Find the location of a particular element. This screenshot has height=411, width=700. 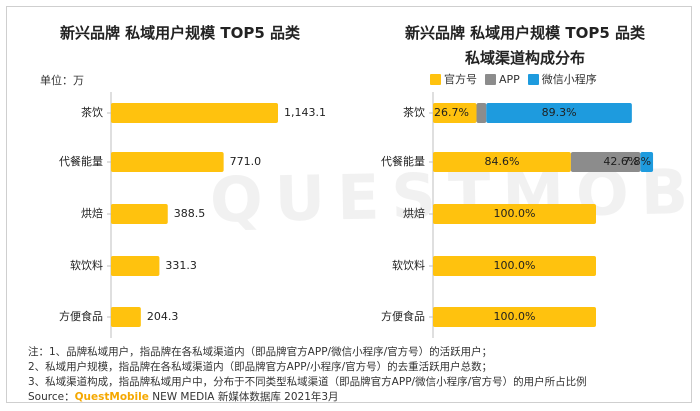

legend-item-miniprogram: 微信小程序 is located at coordinates (562, 79).